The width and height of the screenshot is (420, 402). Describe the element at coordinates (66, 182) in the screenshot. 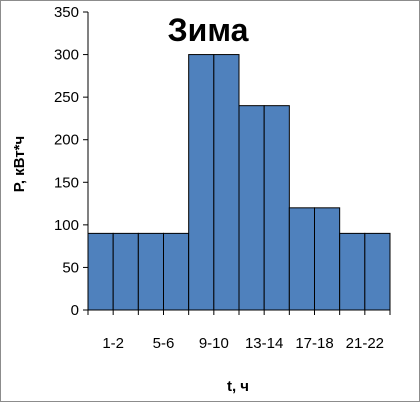

I see `y-tick-label-150: 150` at that location.